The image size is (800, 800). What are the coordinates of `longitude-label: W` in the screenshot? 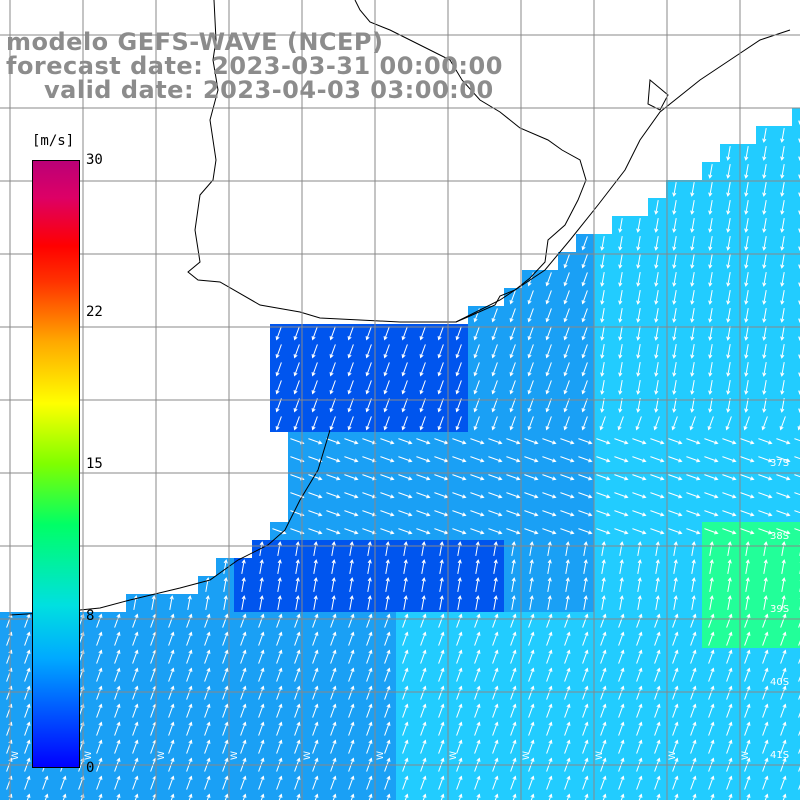 It's located at (16, 755).